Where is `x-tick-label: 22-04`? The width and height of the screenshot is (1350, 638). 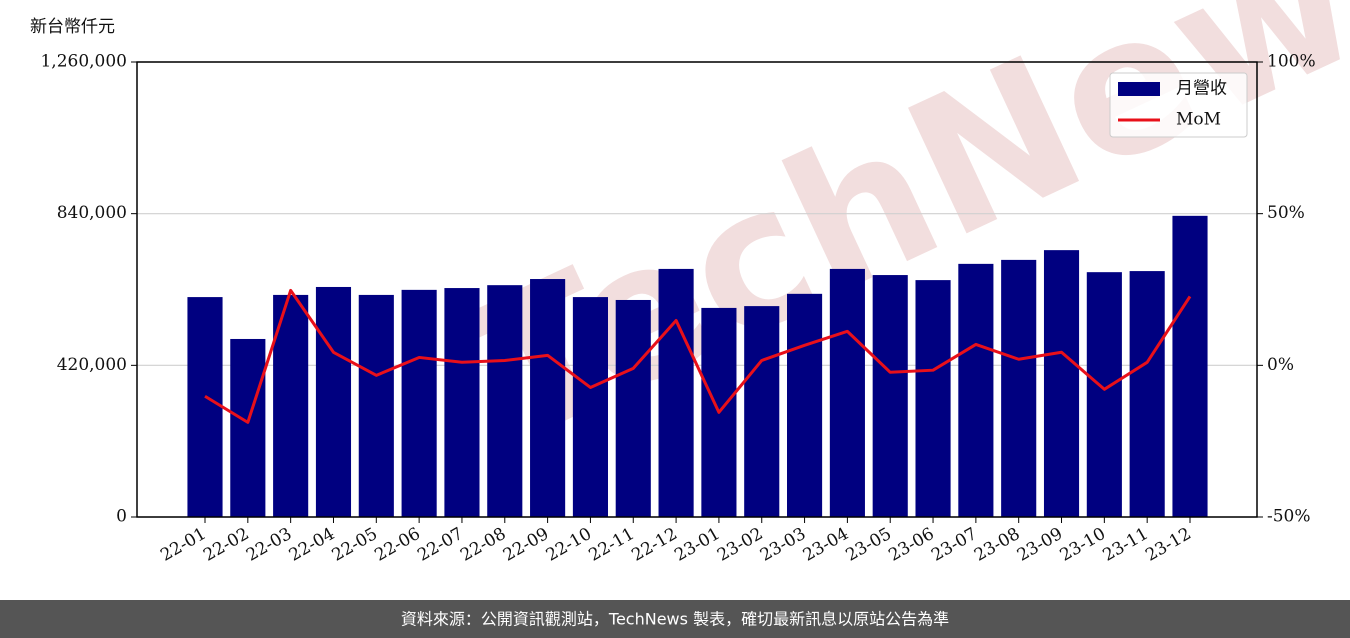 x-tick-label: 22-04 is located at coordinates (312, 545).